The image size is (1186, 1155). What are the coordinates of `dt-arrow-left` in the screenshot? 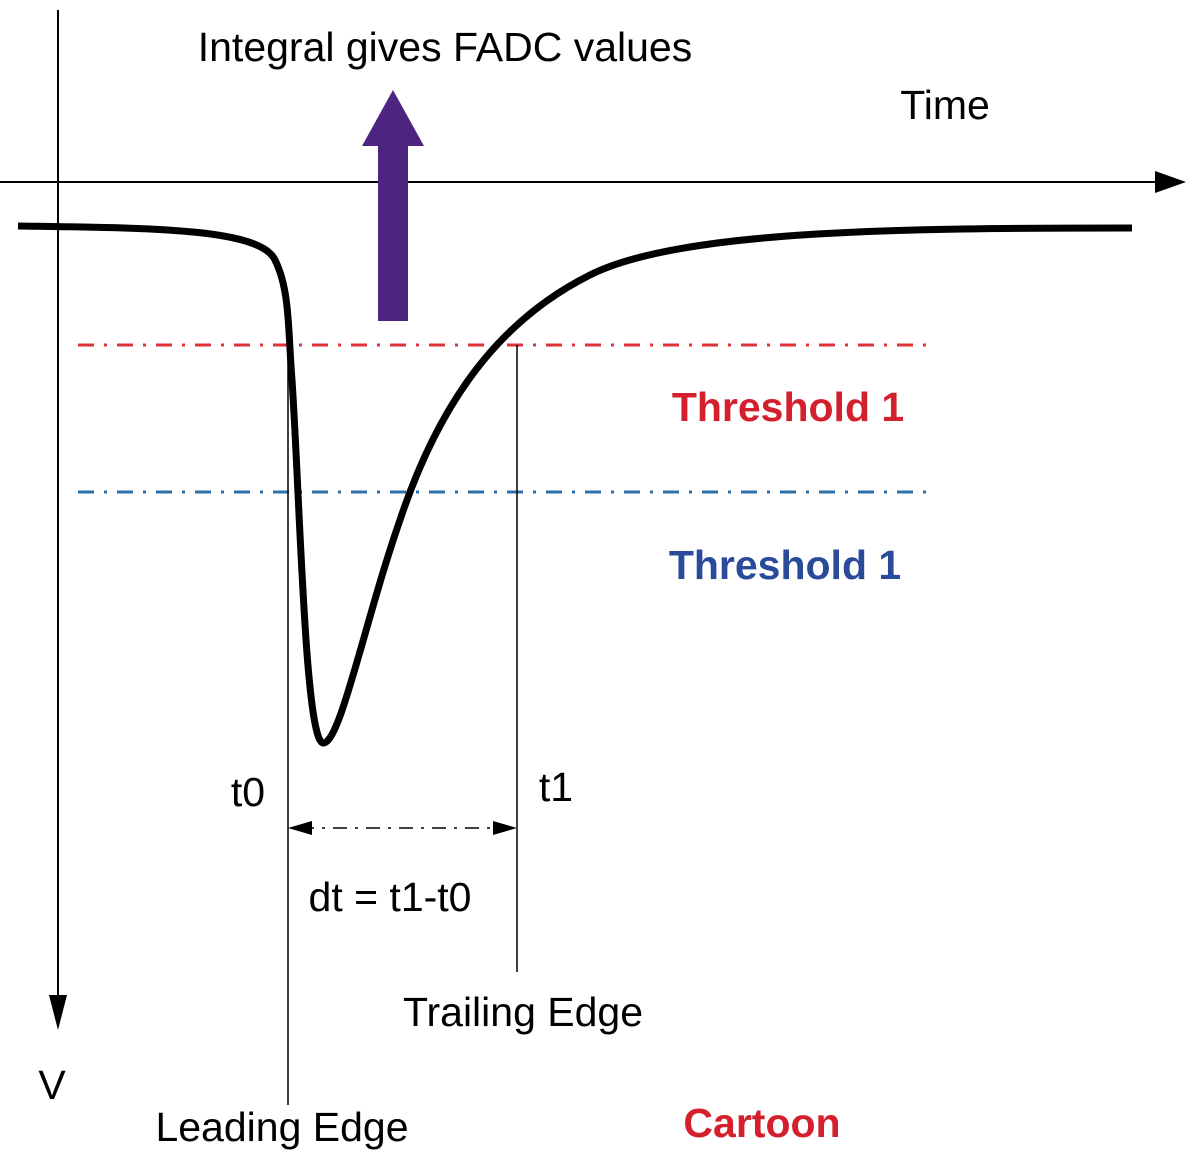 It's located at (300, 828).